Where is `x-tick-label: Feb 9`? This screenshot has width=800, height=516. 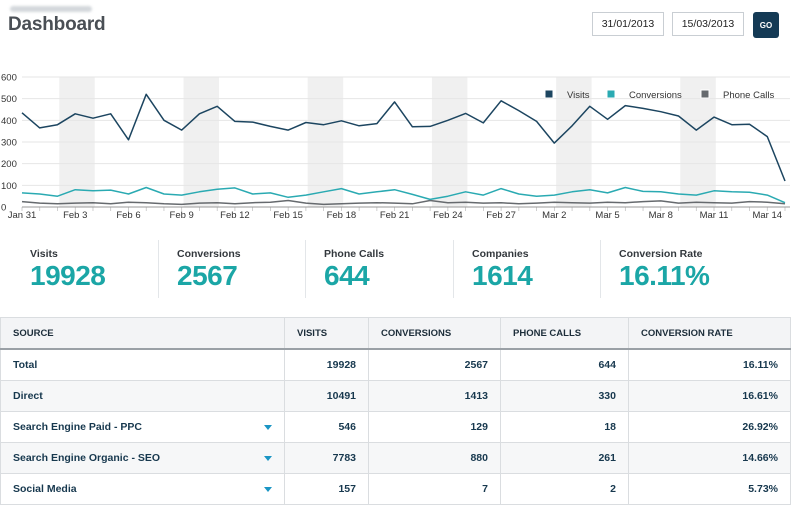
x-tick-label: Feb 9 is located at coordinates (182, 215).